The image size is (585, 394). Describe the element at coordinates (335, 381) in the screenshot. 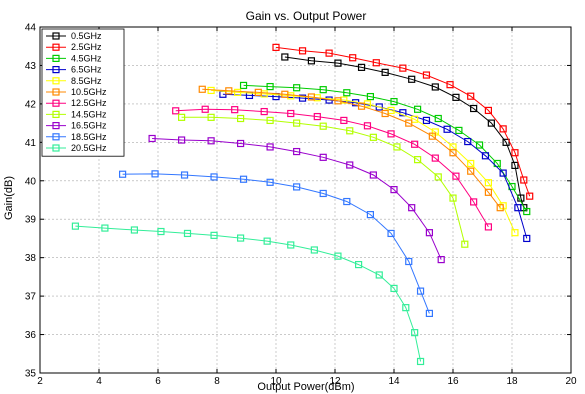

I see `x-tick-label: 12` at that location.